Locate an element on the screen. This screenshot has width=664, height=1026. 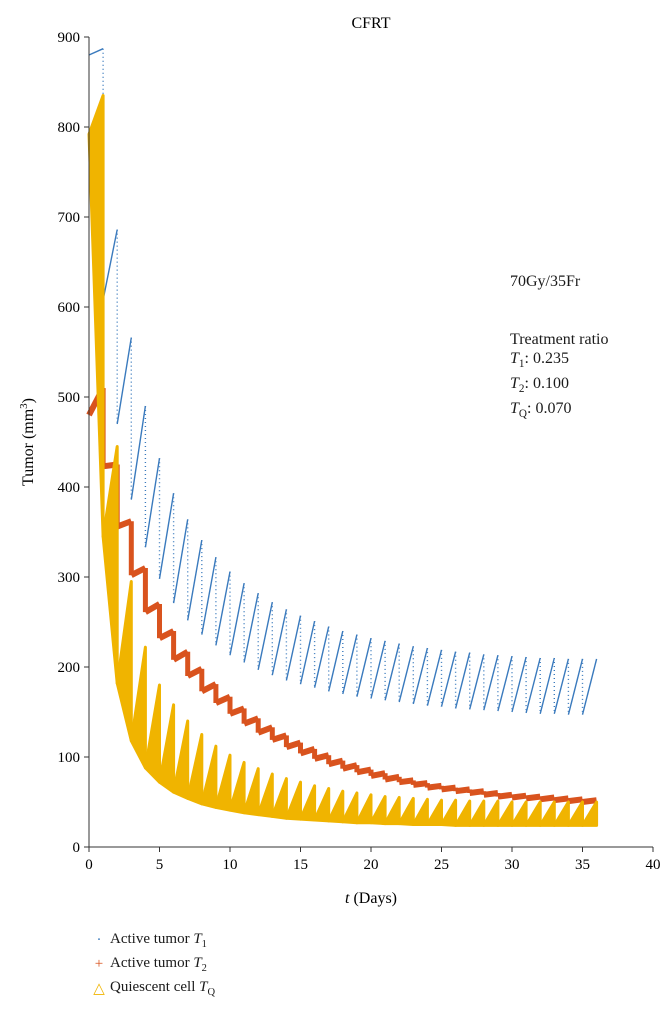
x-tick-label: 40 is located at coordinates (653, 865).